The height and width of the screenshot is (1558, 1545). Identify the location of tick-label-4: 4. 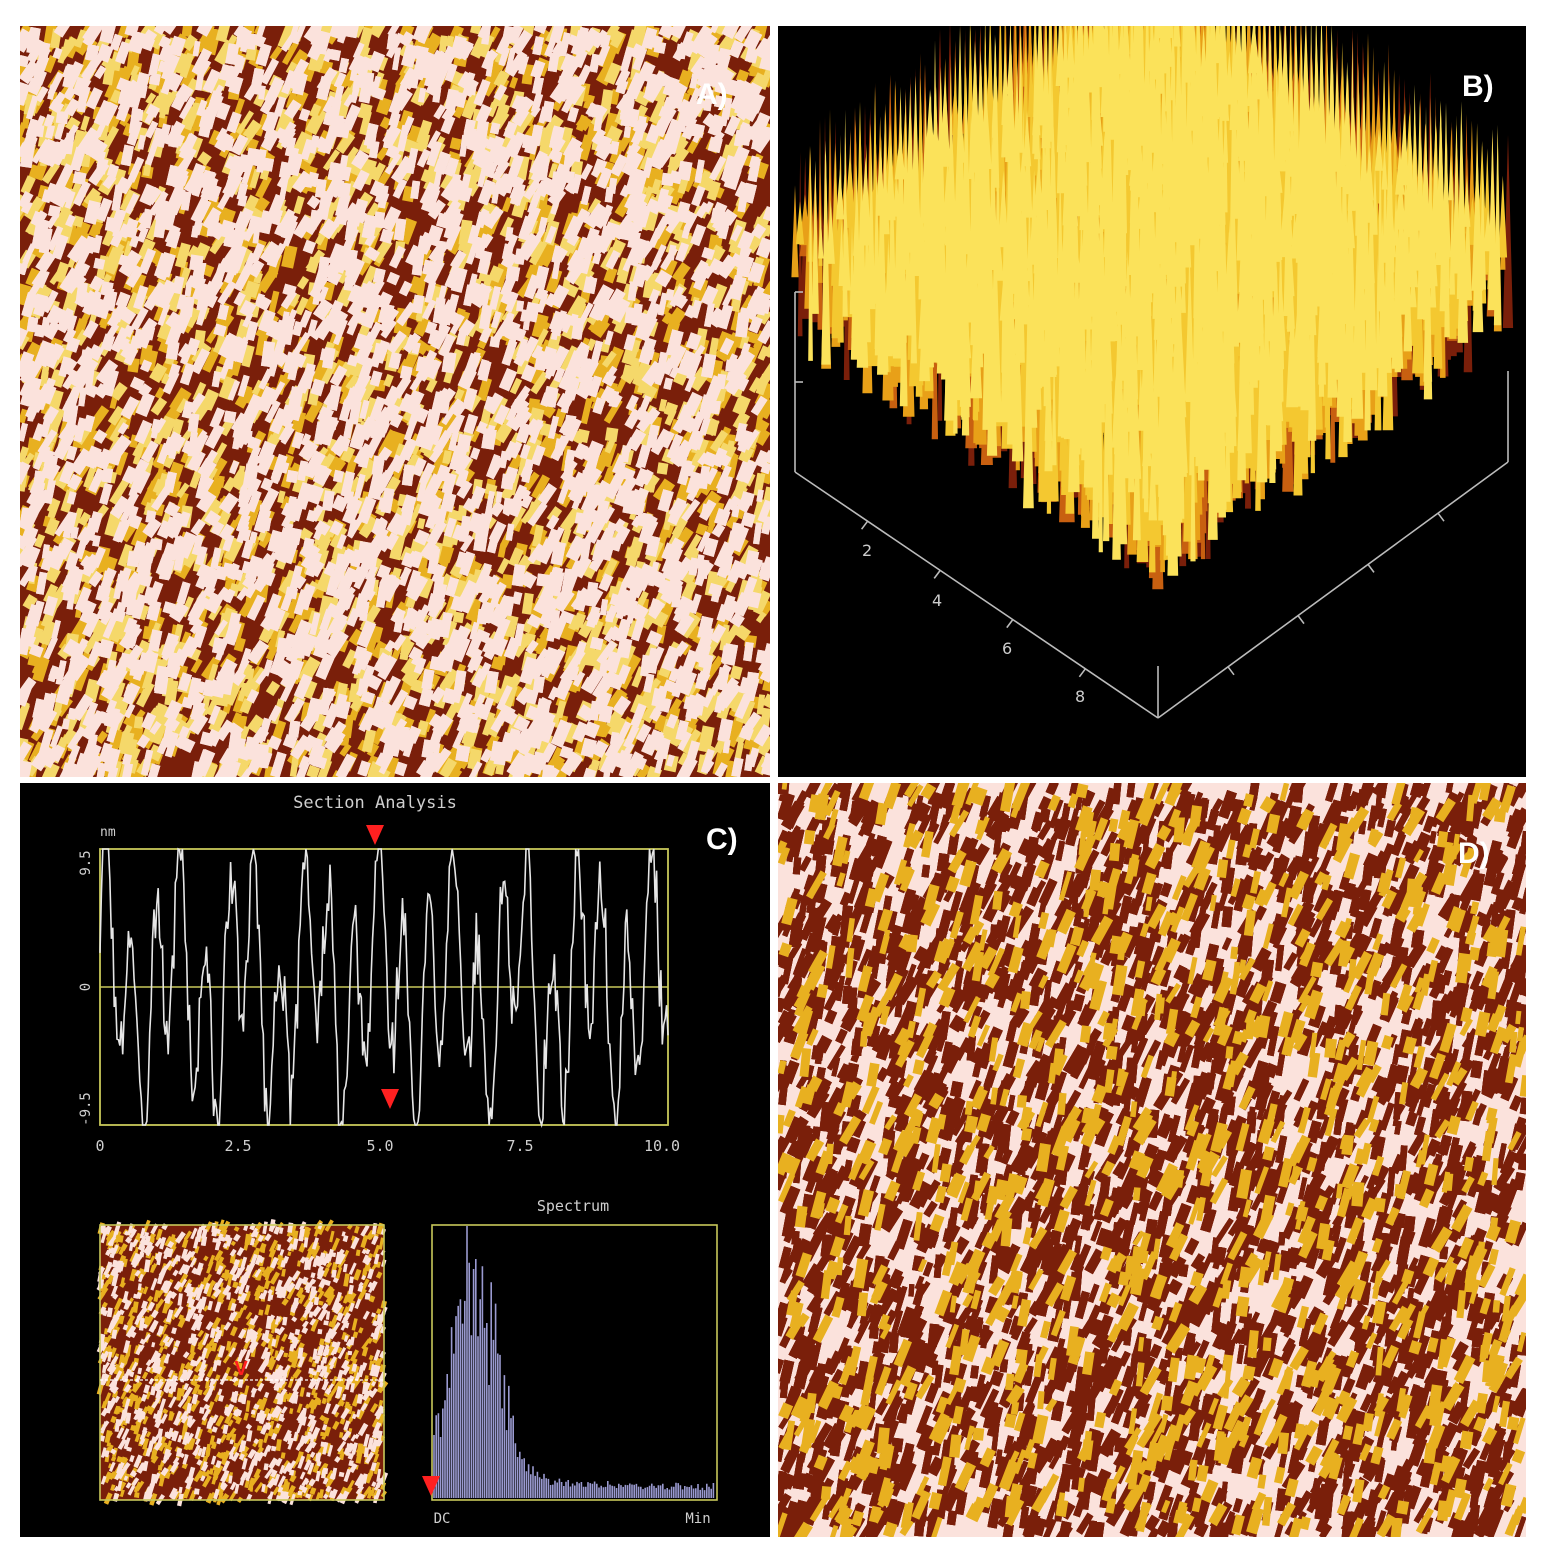
(937, 600).